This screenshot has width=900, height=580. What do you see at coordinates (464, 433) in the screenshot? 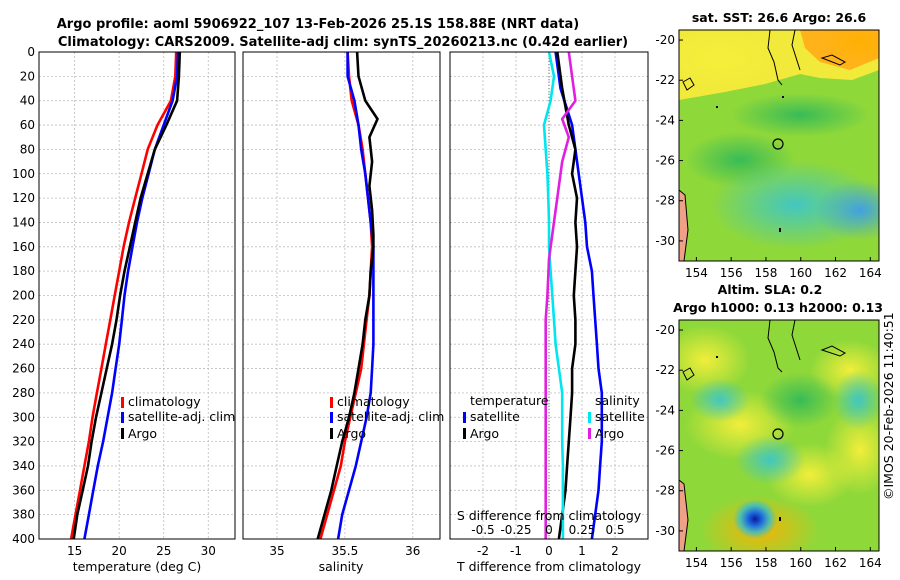
I see `legend-swatch-t-argo` at bounding box center [464, 433].